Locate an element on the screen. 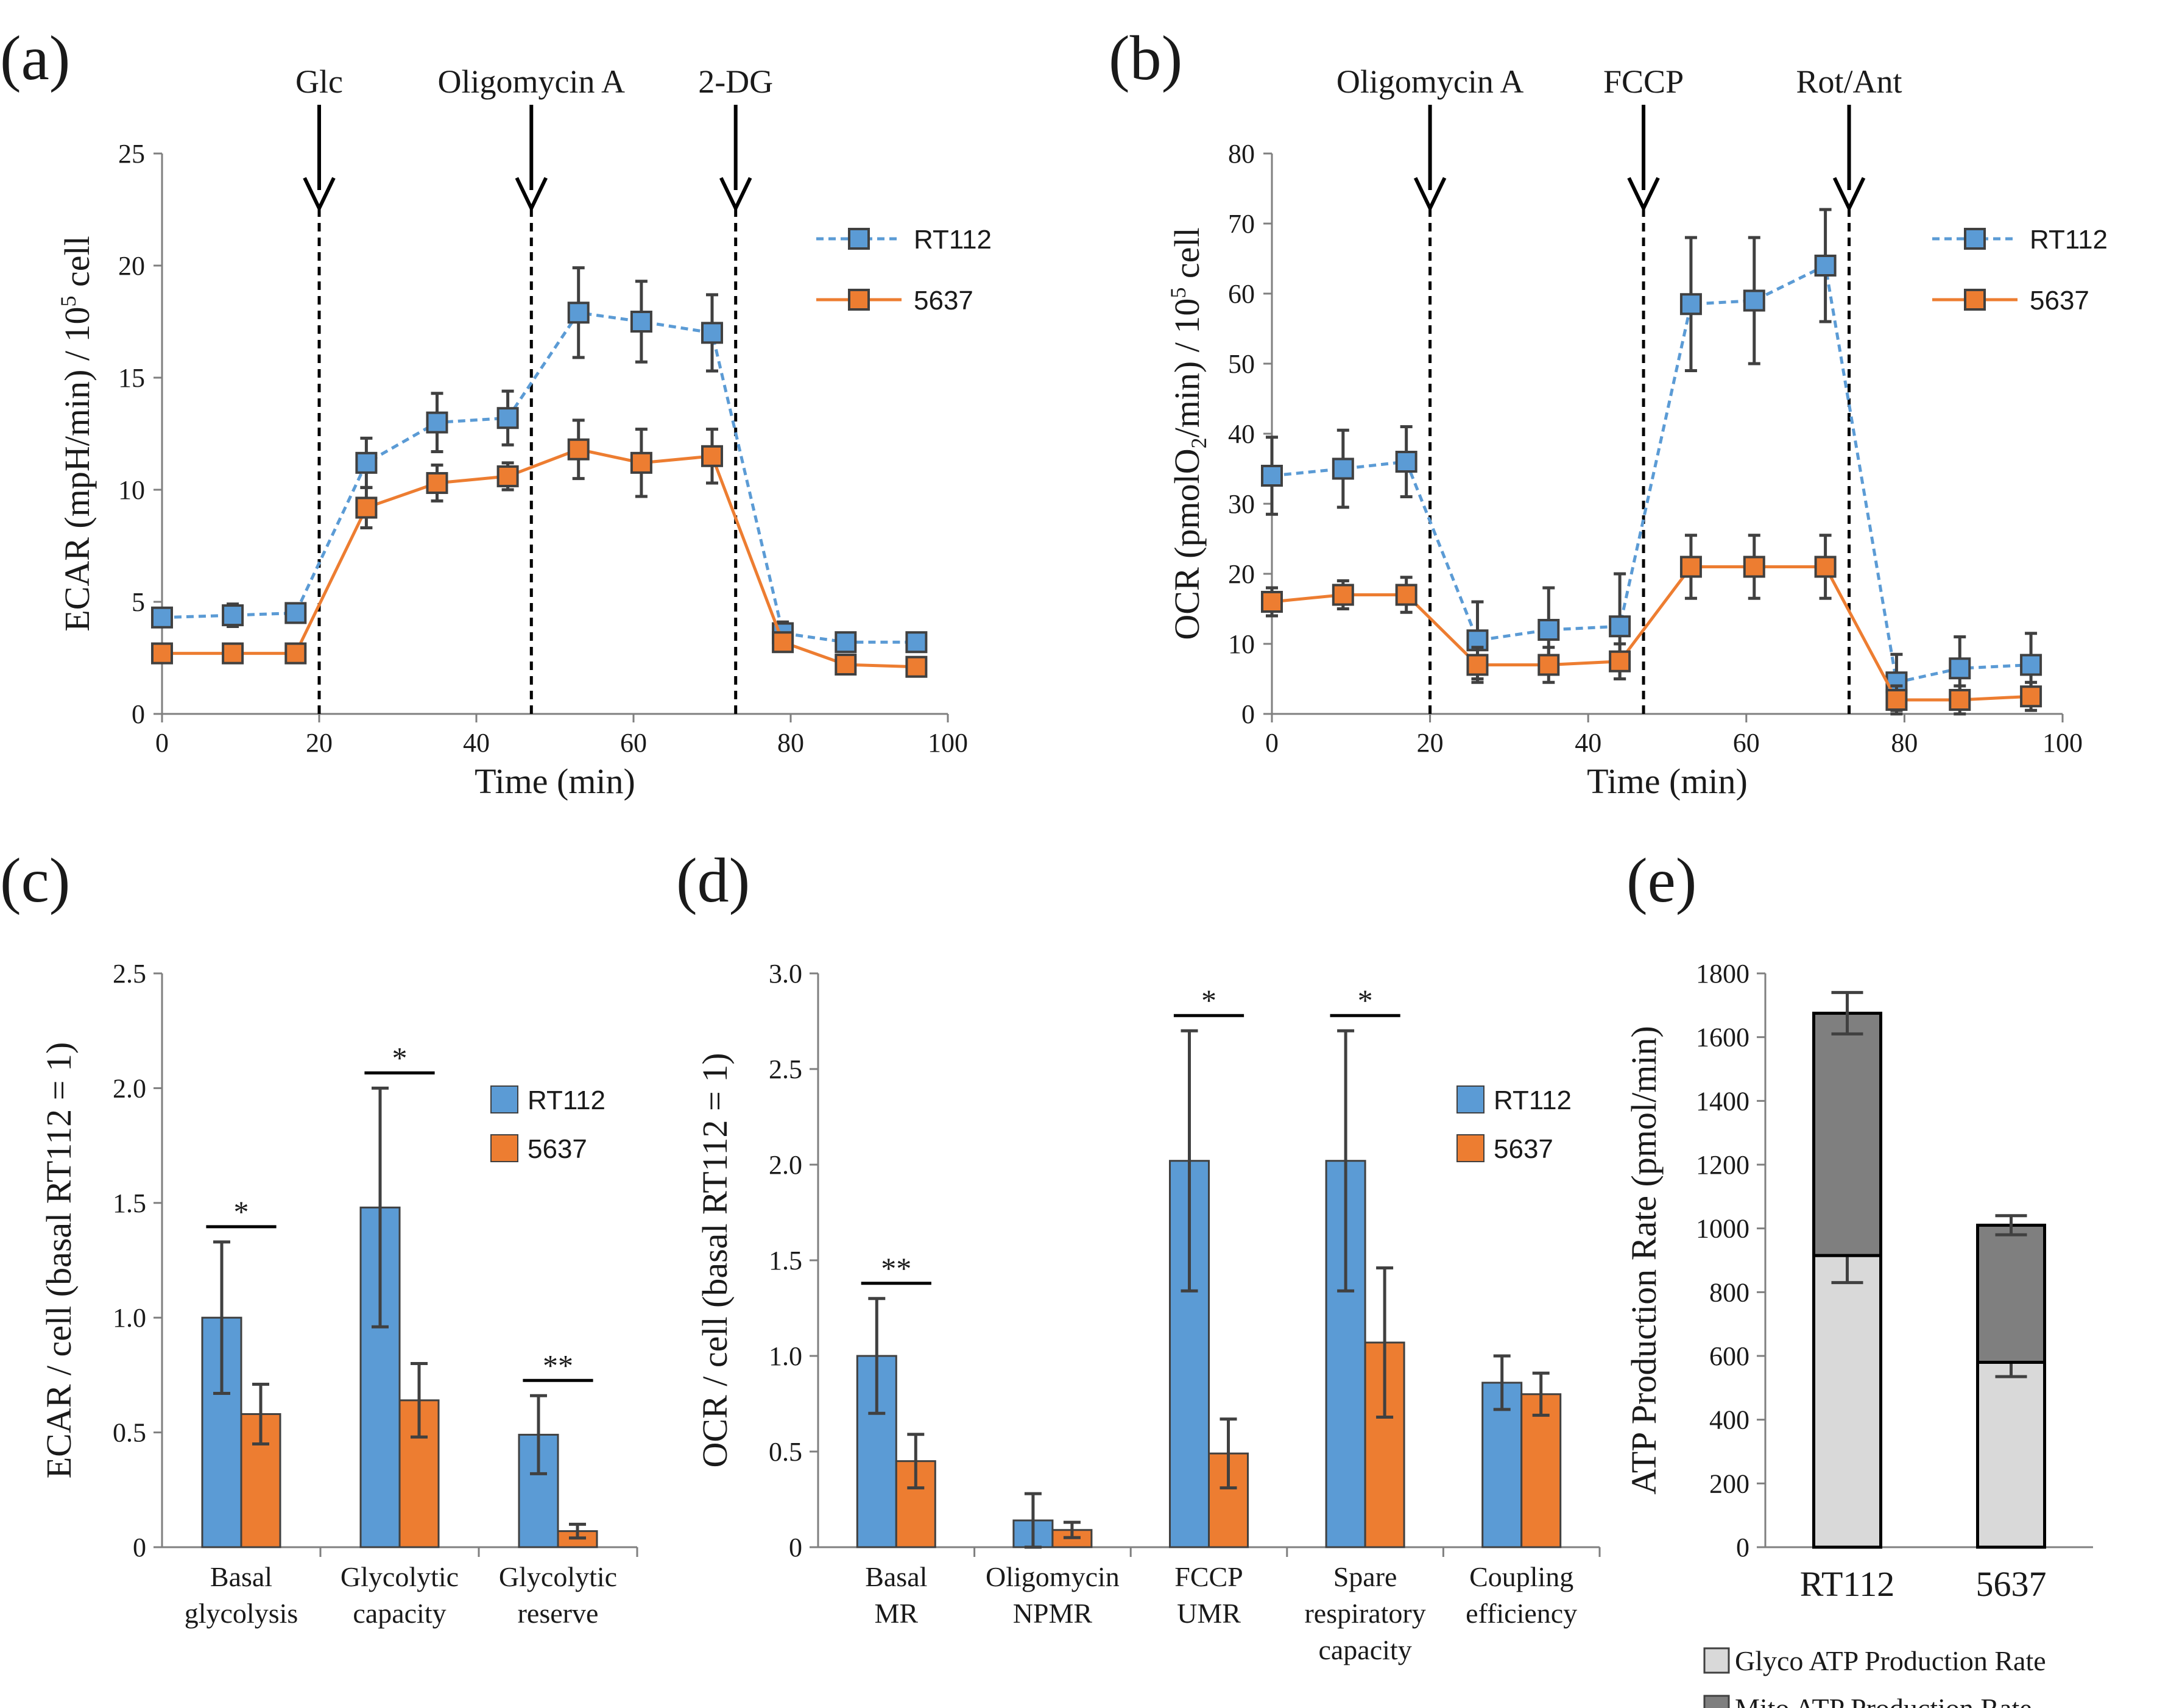  category-label: Spare is located at coordinates (1365, 1576).